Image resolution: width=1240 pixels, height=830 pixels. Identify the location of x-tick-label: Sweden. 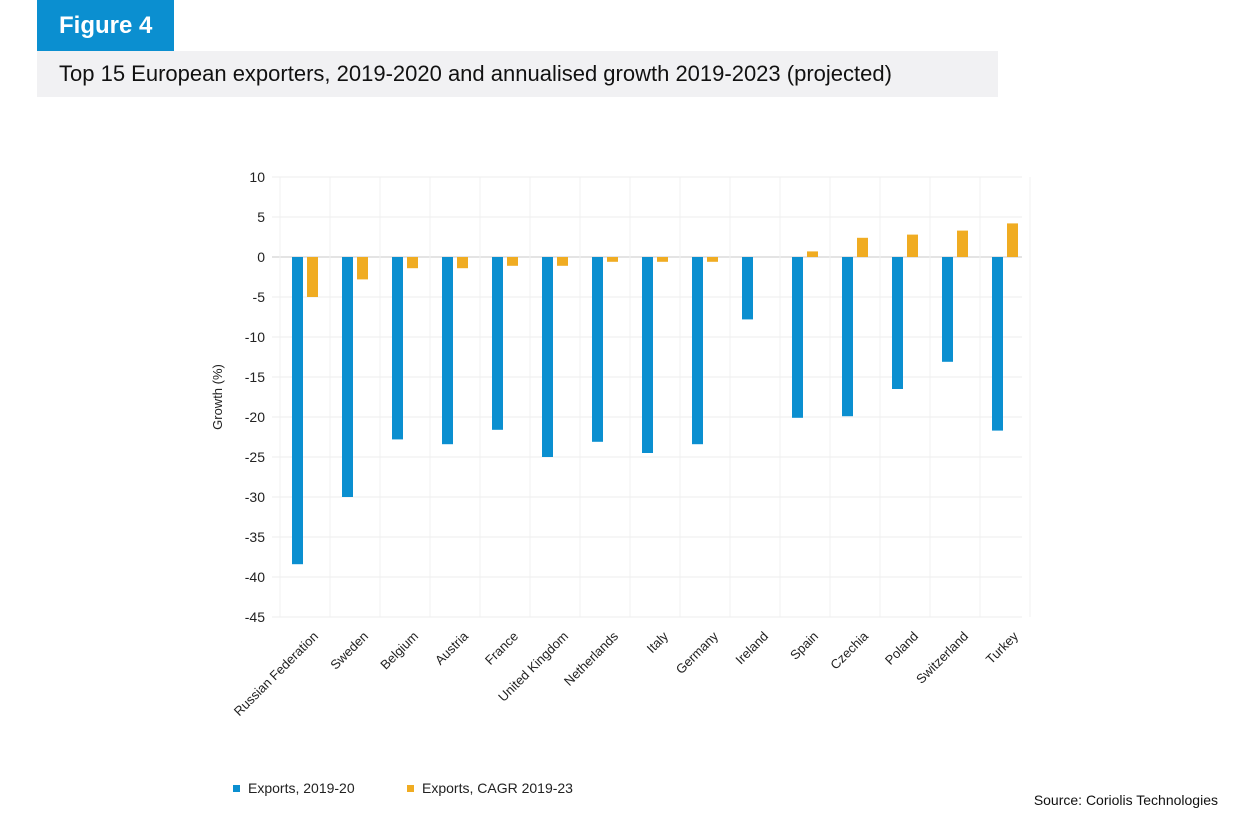
(349, 651).